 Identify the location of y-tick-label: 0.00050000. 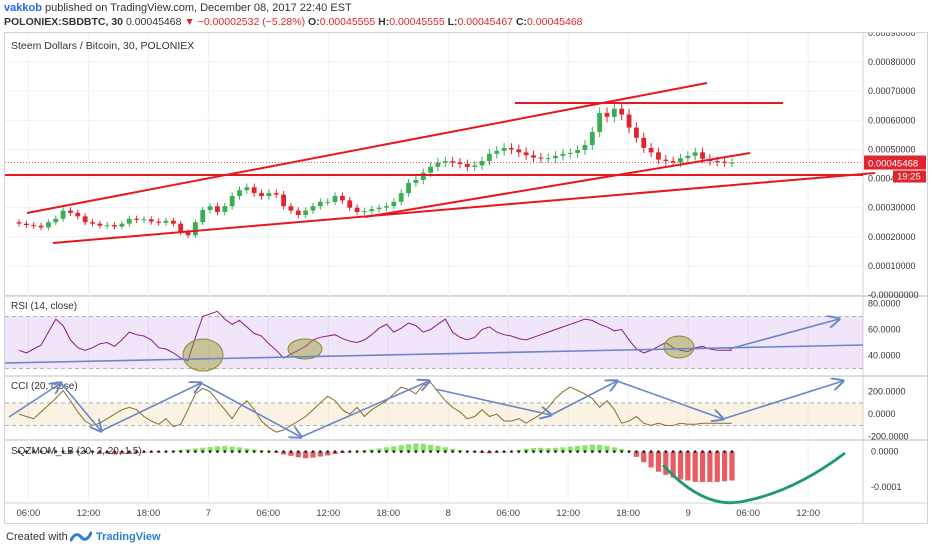
(892, 149).